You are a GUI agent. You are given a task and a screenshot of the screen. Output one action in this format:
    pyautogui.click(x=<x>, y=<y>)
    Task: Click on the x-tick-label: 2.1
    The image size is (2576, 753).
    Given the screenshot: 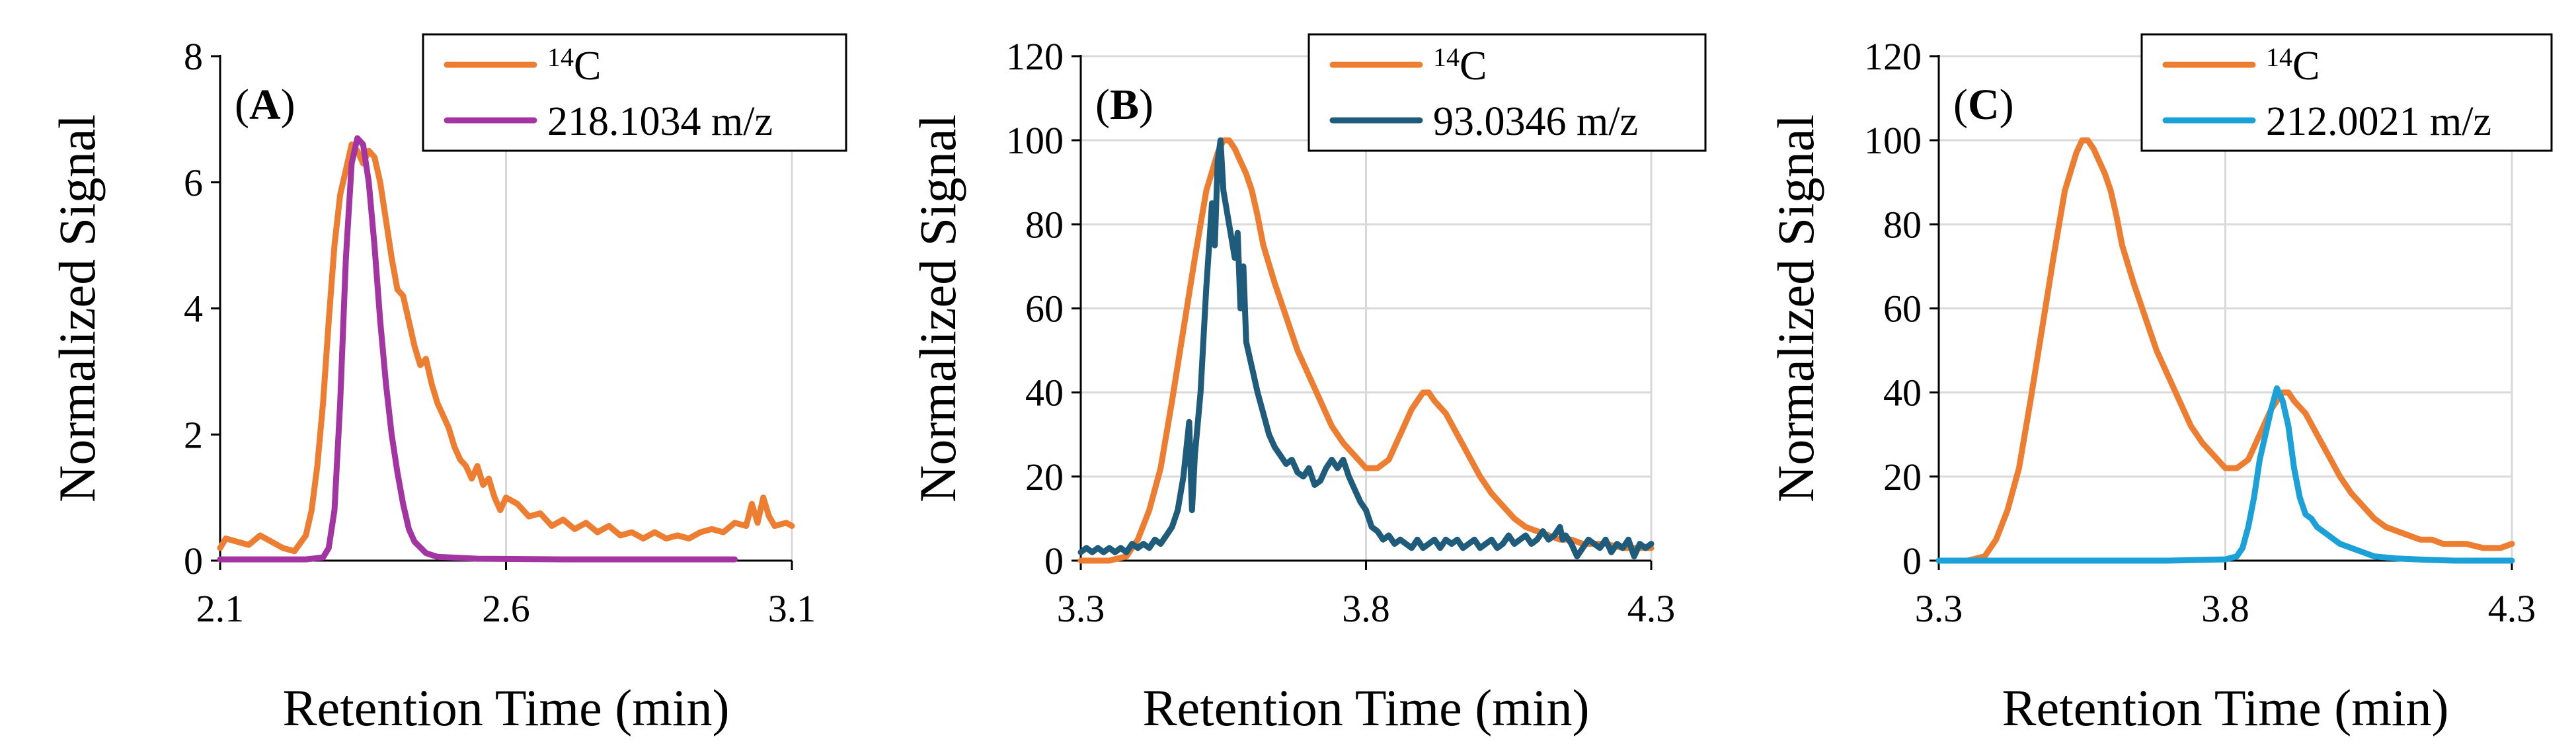 What is the action you would take?
    pyautogui.click(x=220, y=608)
    